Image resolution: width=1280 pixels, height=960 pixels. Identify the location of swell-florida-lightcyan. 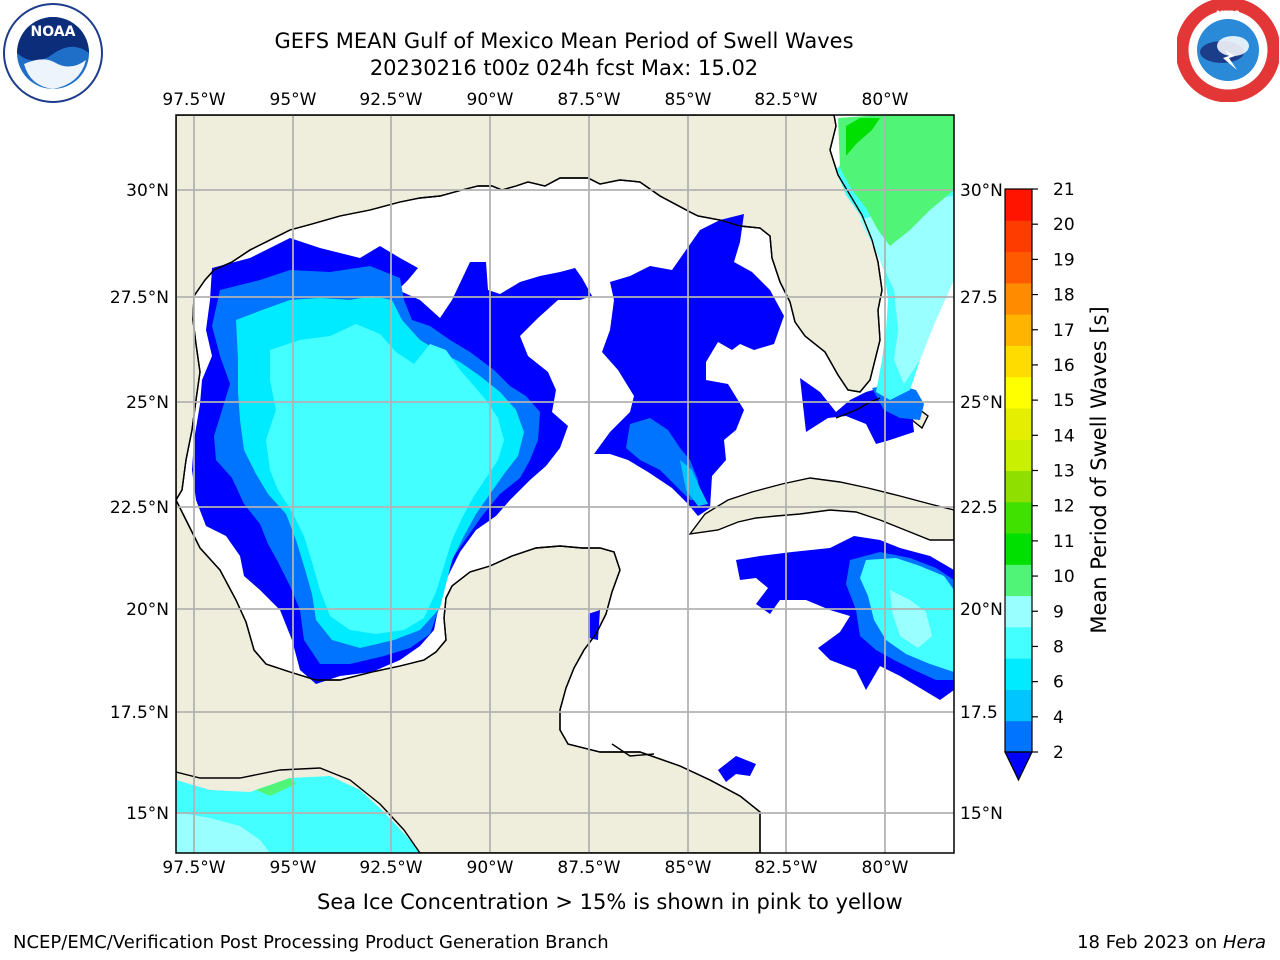
(907, 290).